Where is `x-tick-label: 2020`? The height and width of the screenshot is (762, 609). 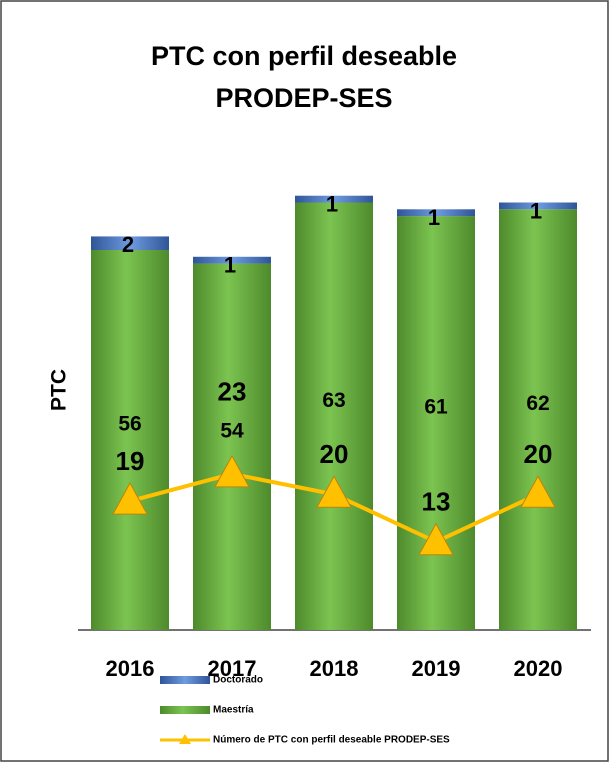
x-tick-label: 2020 is located at coordinates (538, 668).